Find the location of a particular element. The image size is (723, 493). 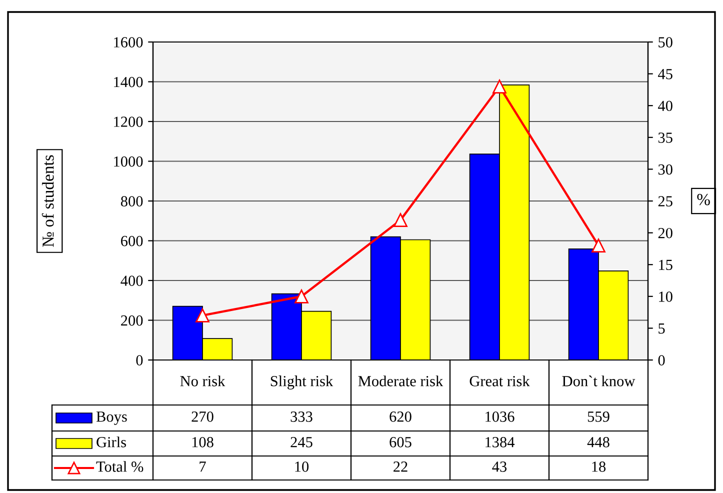

y-axis-title: № of students is located at coordinates (48, 201).